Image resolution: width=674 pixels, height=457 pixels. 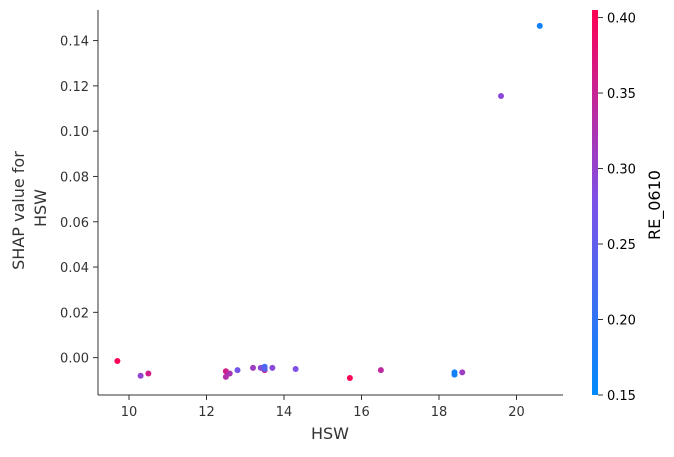 What do you see at coordinates (439, 412) in the screenshot?
I see `x-tick-label: 18` at bounding box center [439, 412].